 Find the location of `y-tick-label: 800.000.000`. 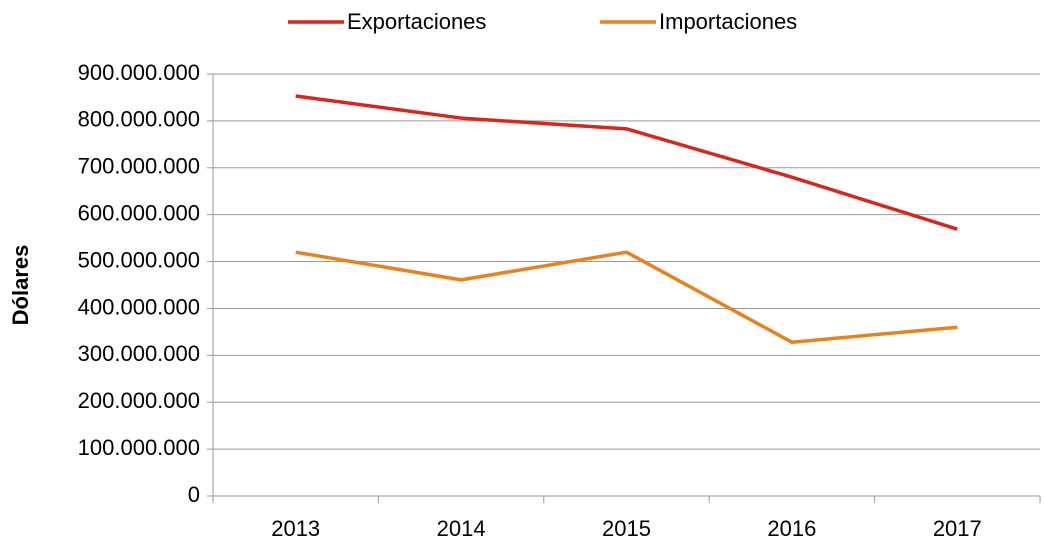

y-tick-label: 800.000.000 is located at coordinates (139, 119).